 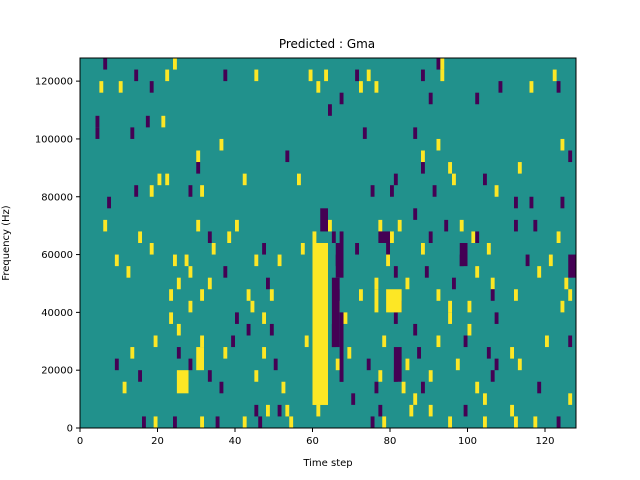 What do you see at coordinates (80, 441) in the screenshot?
I see `x-tick-label: 0` at bounding box center [80, 441].